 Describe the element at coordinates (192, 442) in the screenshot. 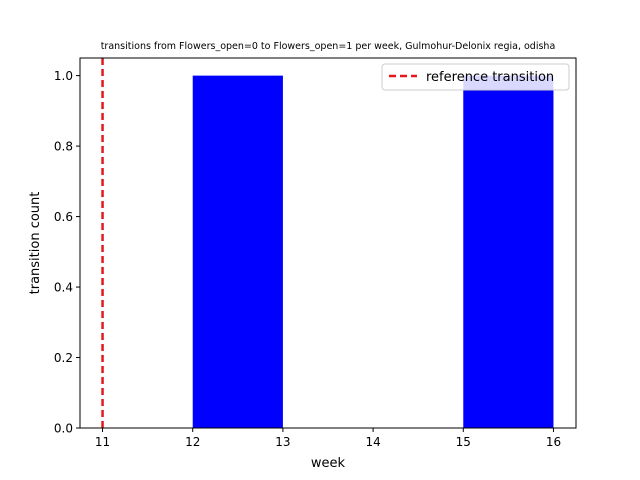

I see `x-tick-label-1: 12` at that location.